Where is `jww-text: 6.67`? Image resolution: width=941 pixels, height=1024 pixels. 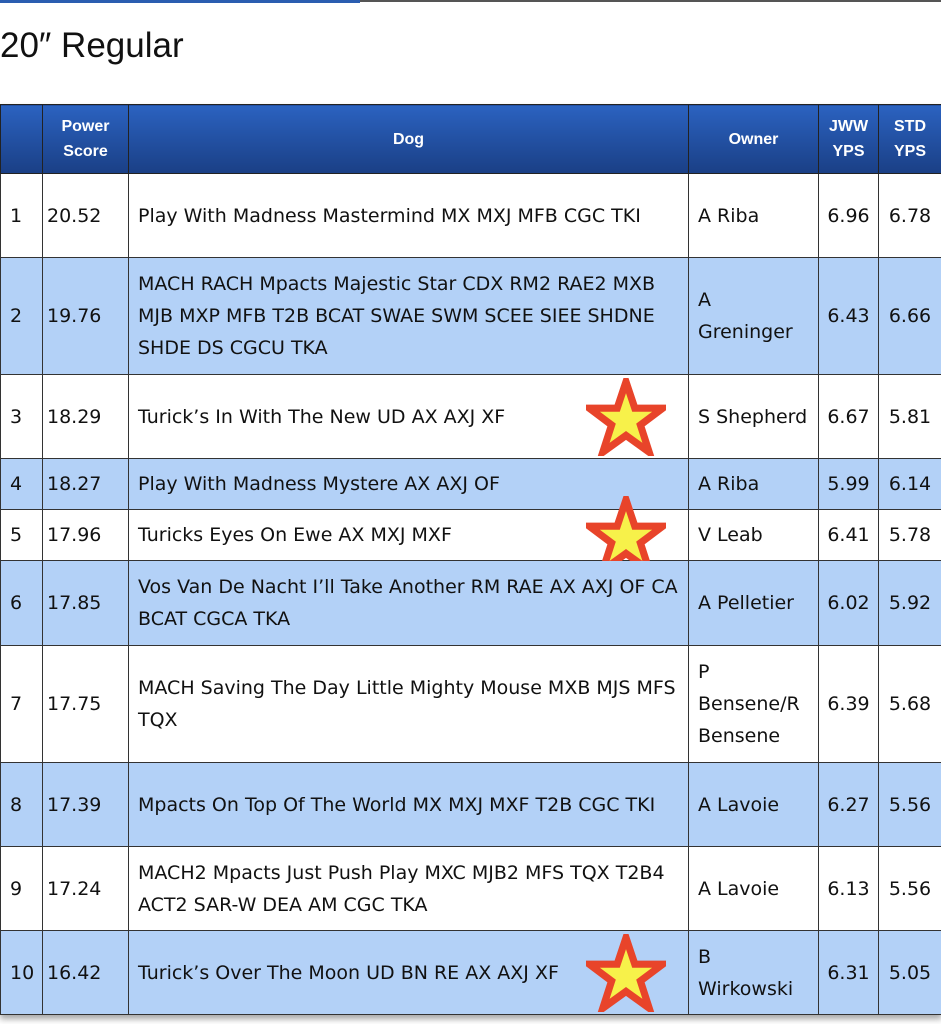 jww-text: 6.67 is located at coordinates (848, 416).